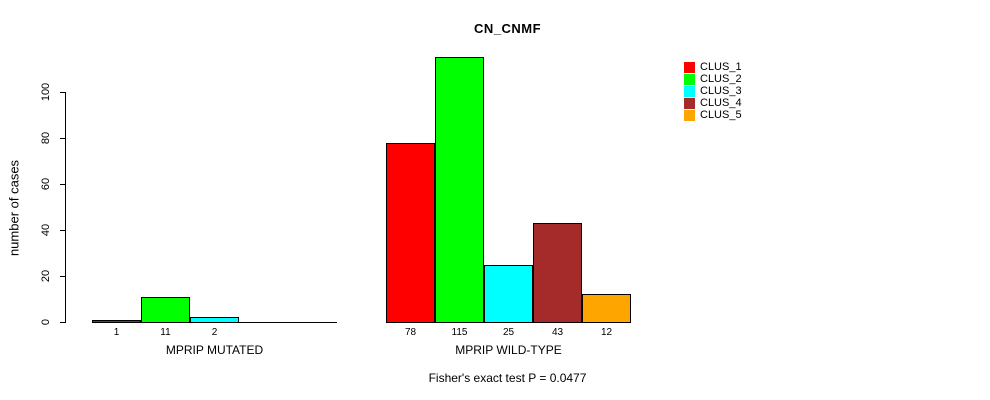 This screenshot has height=400, width=990. What do you see at coordinates (606, 332) in the screenshot?
I see `bar-value-label: 12` at bounding box center [606, 332].